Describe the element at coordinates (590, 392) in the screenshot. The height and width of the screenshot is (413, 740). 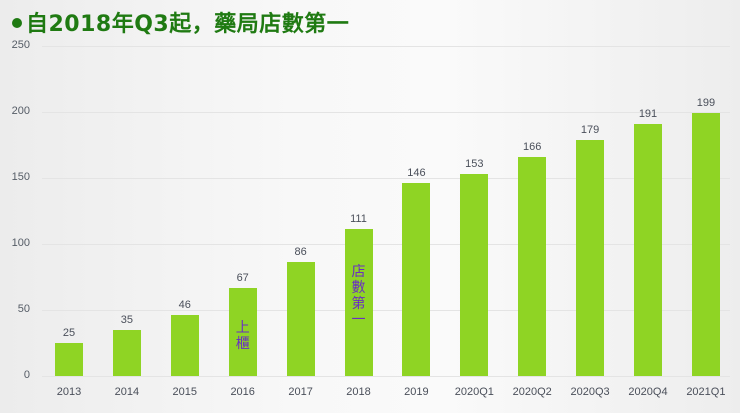
I see `category-label: 2020Q3` at that location.